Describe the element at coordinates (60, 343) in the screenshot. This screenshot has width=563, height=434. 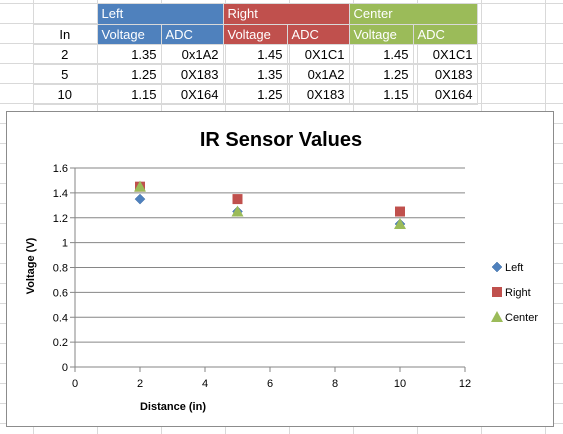
I see `y-tick-label: 0.2` at that location.